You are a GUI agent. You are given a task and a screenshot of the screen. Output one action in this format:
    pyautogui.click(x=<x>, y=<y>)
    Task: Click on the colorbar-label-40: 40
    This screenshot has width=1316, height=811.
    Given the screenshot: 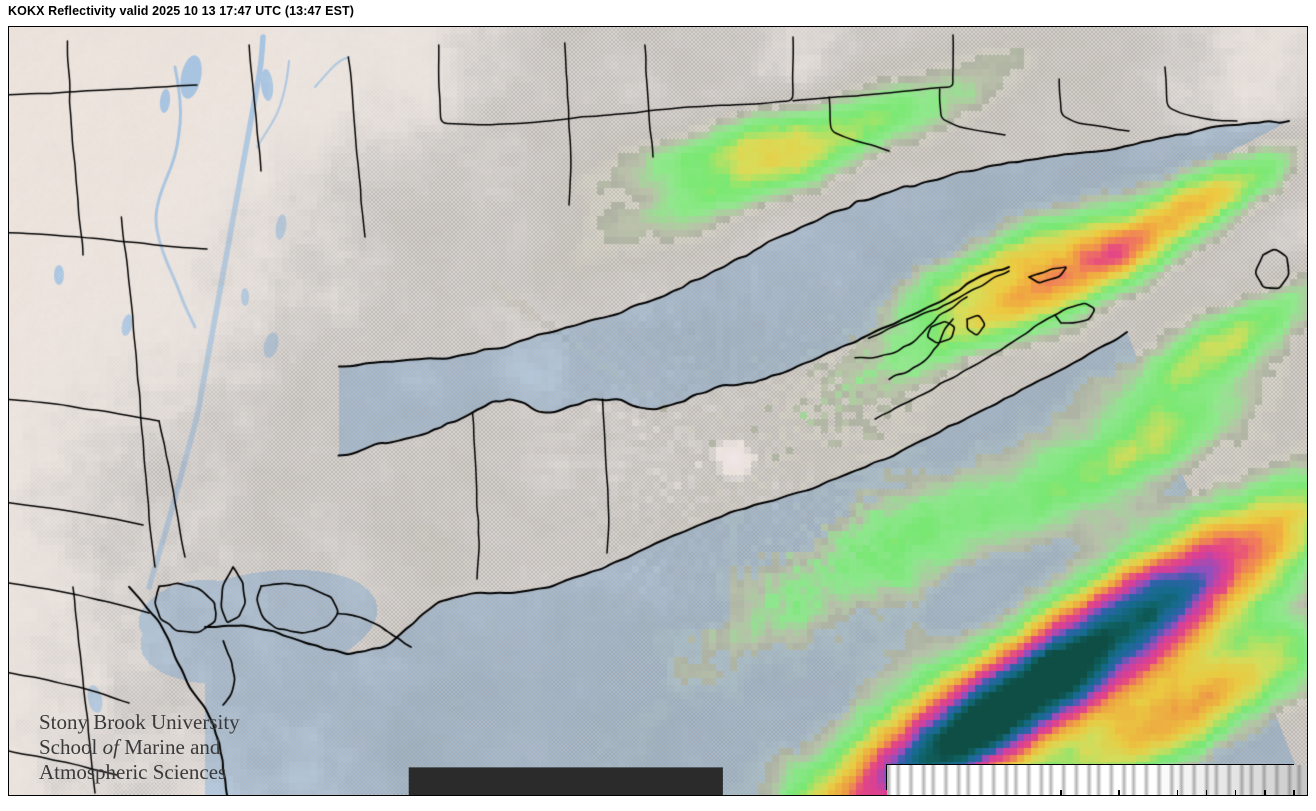 What is the action you would take?
    pyautogui.click(x=1177, y=795)
    